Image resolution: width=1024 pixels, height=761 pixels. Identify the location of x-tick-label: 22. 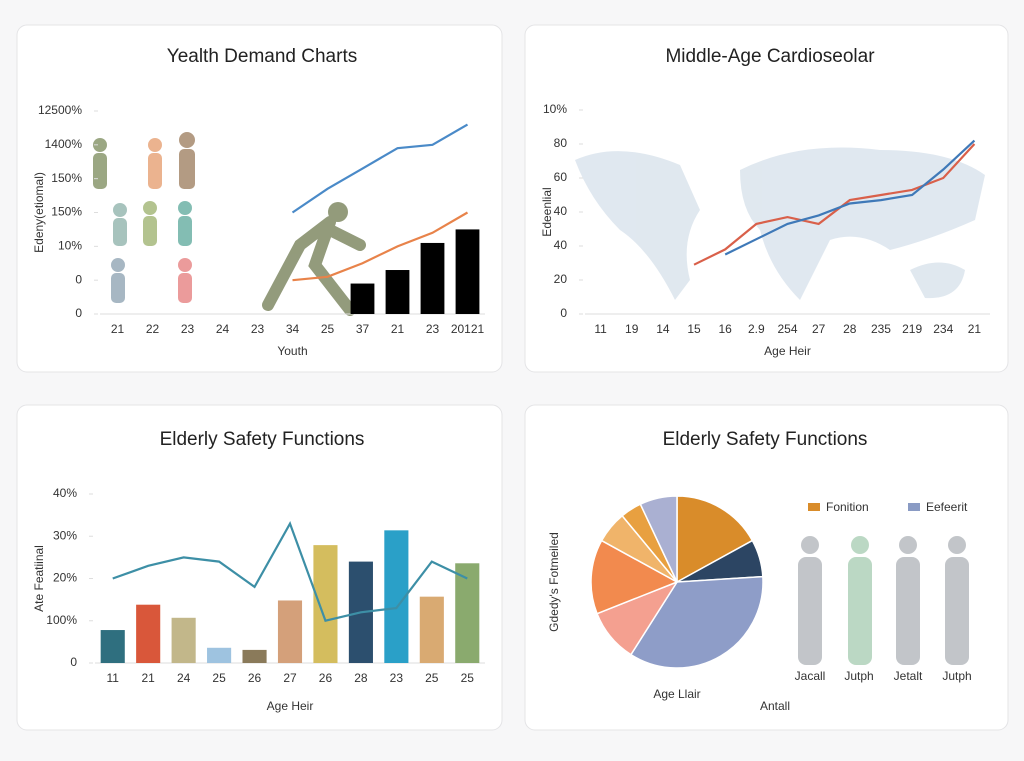
(153, 329).